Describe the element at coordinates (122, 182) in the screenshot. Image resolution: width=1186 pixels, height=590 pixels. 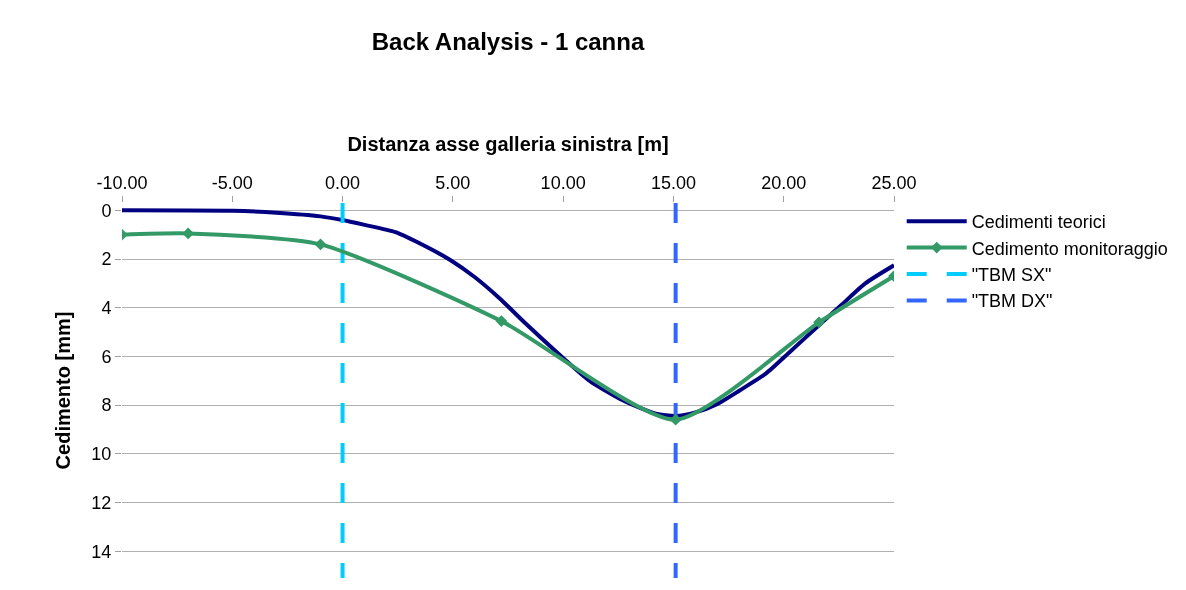
I see `x-tick-label: -10.00` at that location.